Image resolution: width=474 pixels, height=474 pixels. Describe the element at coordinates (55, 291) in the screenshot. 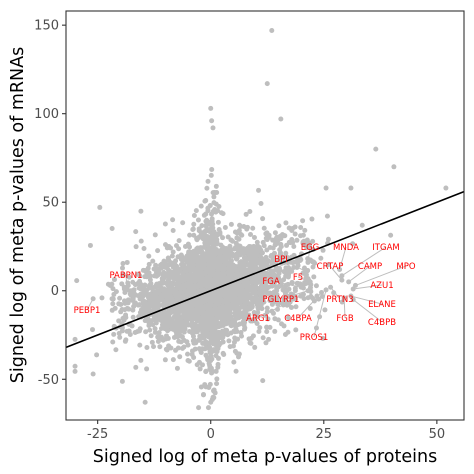

I see `y-tick-label: 0` at that location.